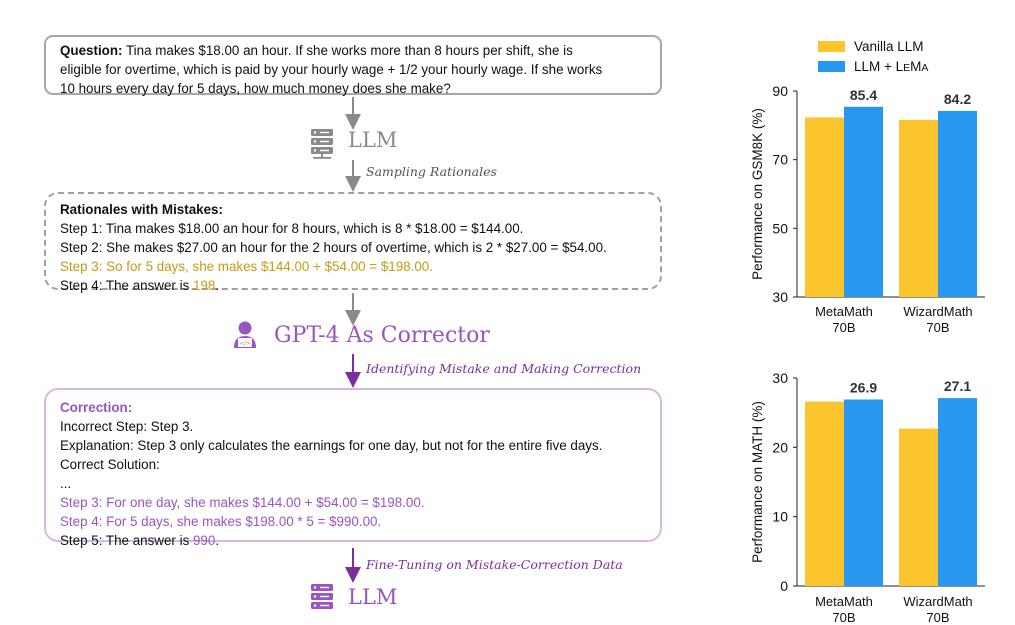 The width and height of the screenshot is (1015, 625). Describe the element at coordinates (431, 171) in the screenshot. I see `sampling-rationales-label: Sampling Rationales` at that location.